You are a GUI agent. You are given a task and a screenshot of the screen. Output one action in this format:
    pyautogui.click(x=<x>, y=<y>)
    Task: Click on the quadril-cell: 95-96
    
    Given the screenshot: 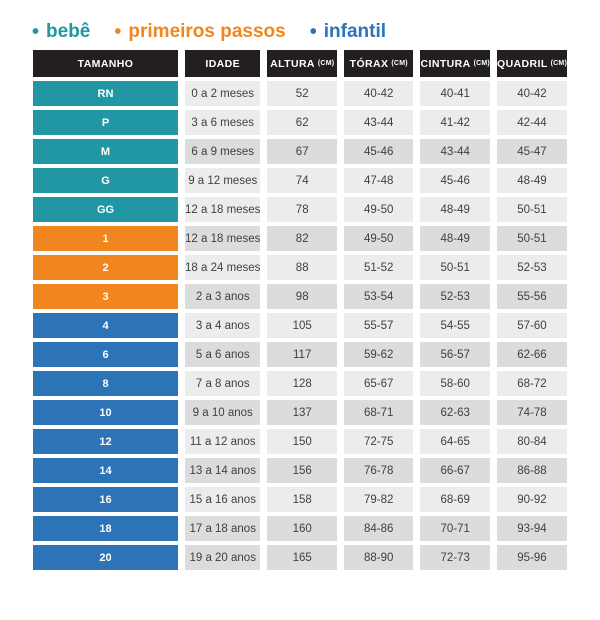 What is the action you would take?
    pyautogui.click(x=532, y=557)
    